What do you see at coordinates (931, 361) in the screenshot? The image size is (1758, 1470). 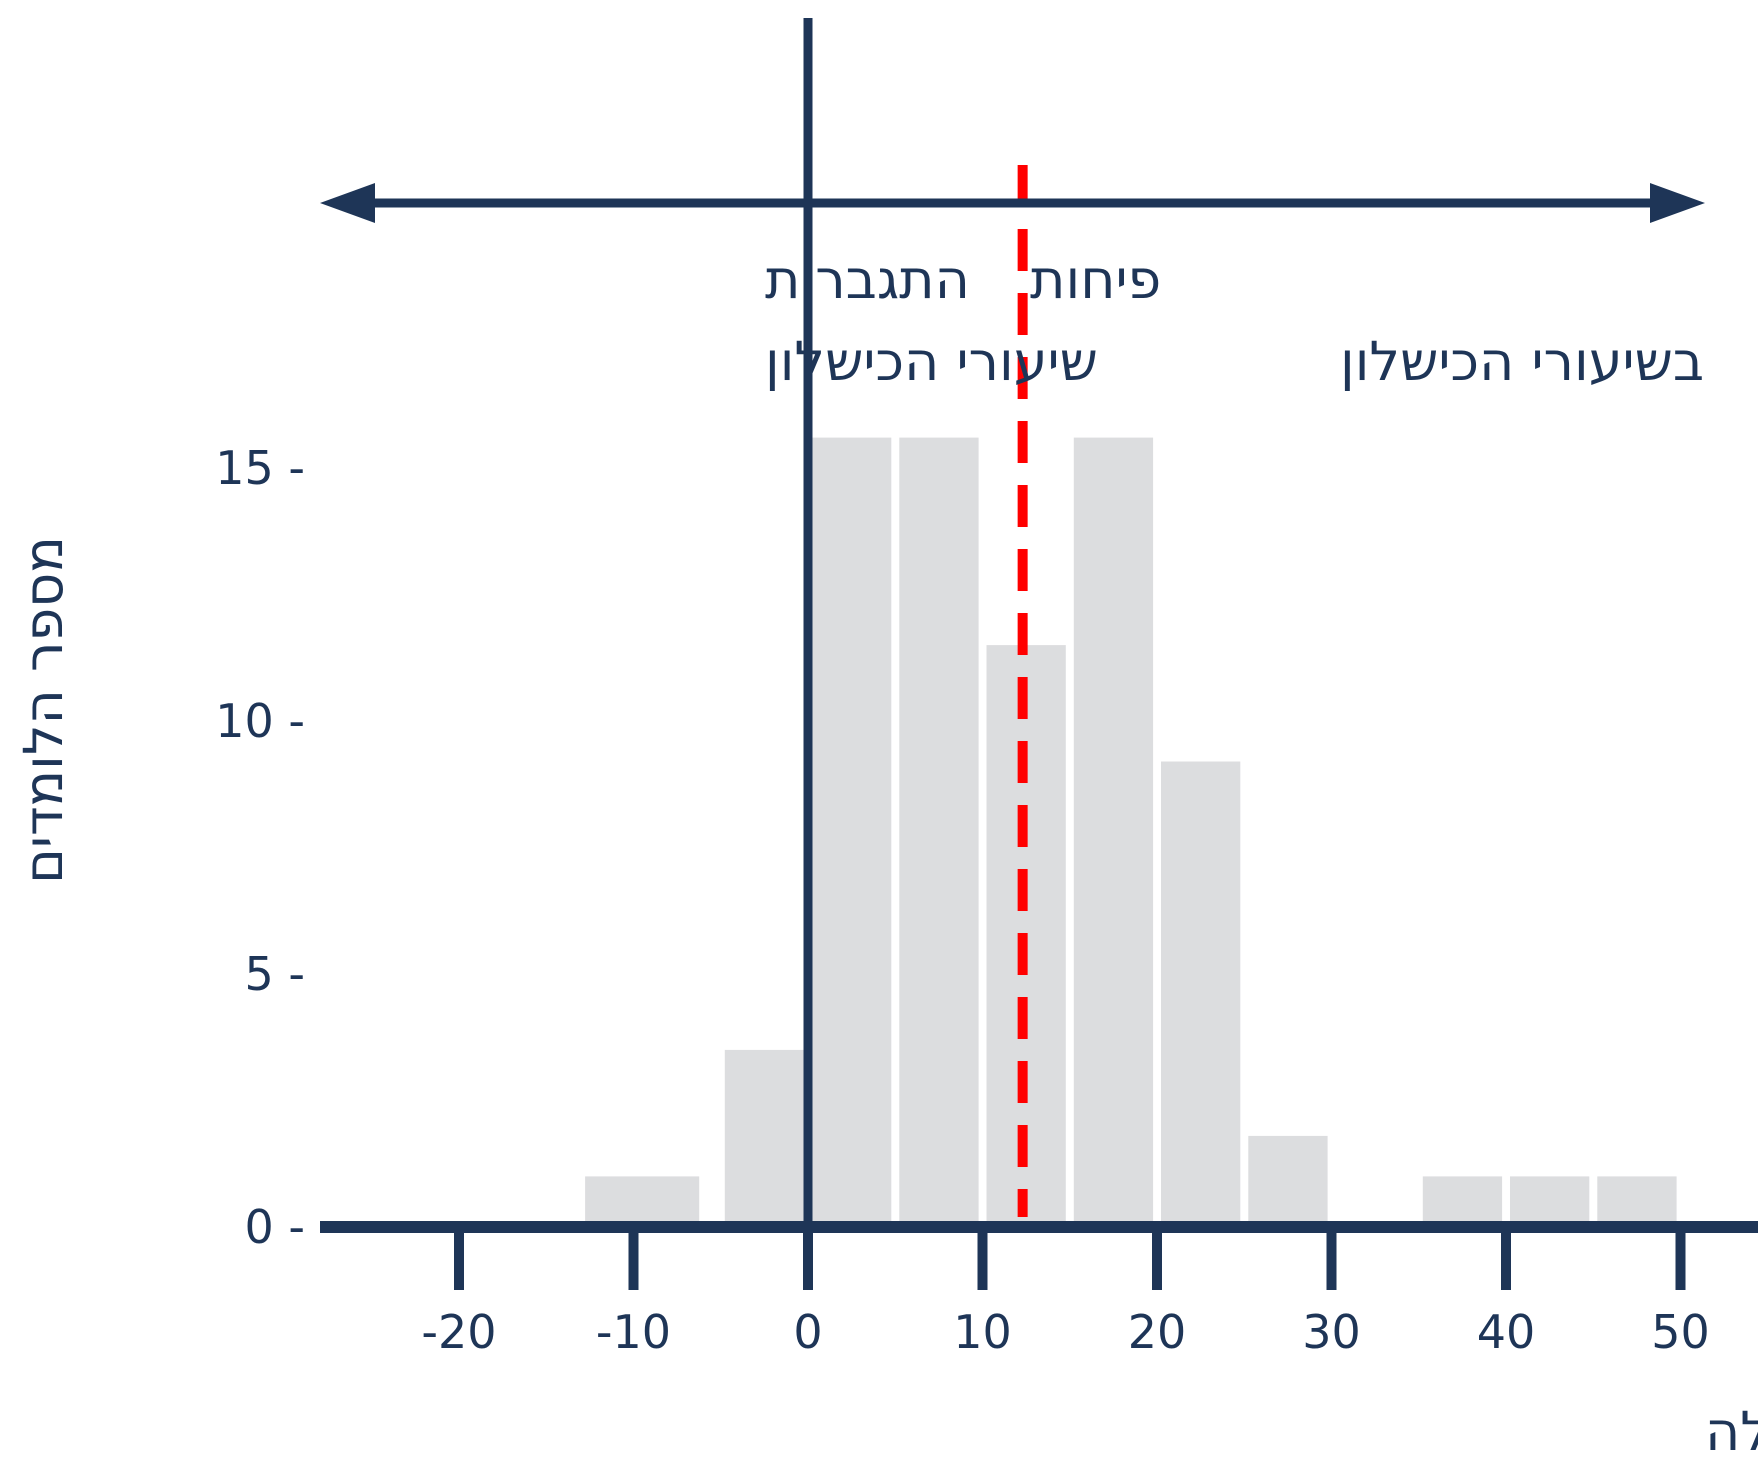 I see `left-region-label-line2: שיעורי הכישלון` at bounding box center [931, 361].